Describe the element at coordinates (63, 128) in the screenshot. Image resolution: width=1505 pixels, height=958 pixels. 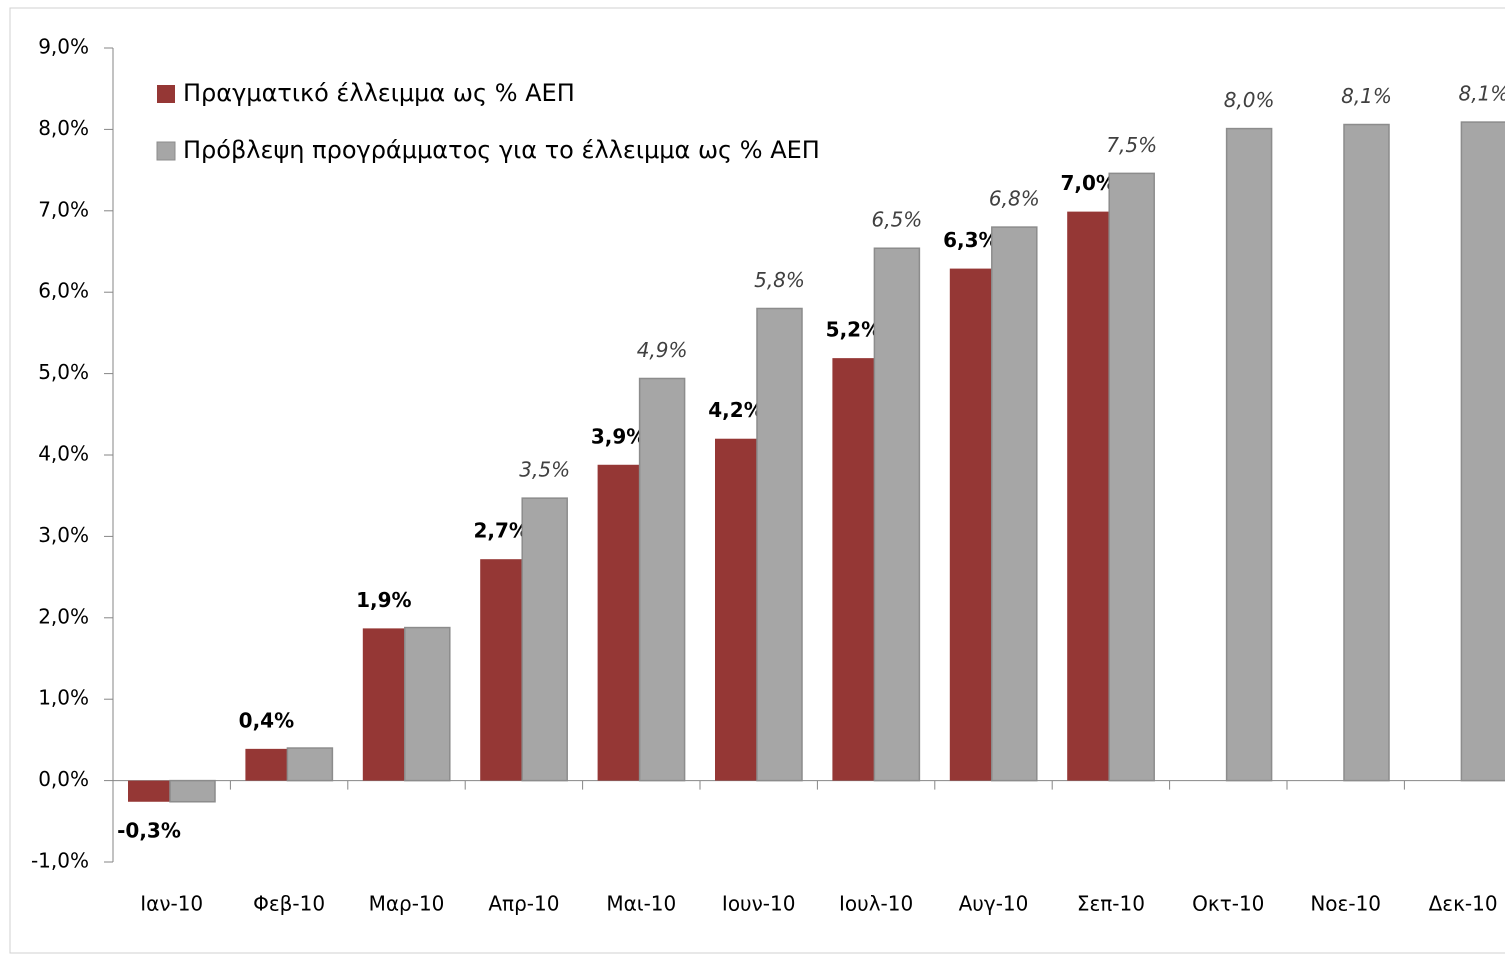
I see `y-tick-label: 8,0%` at that location.